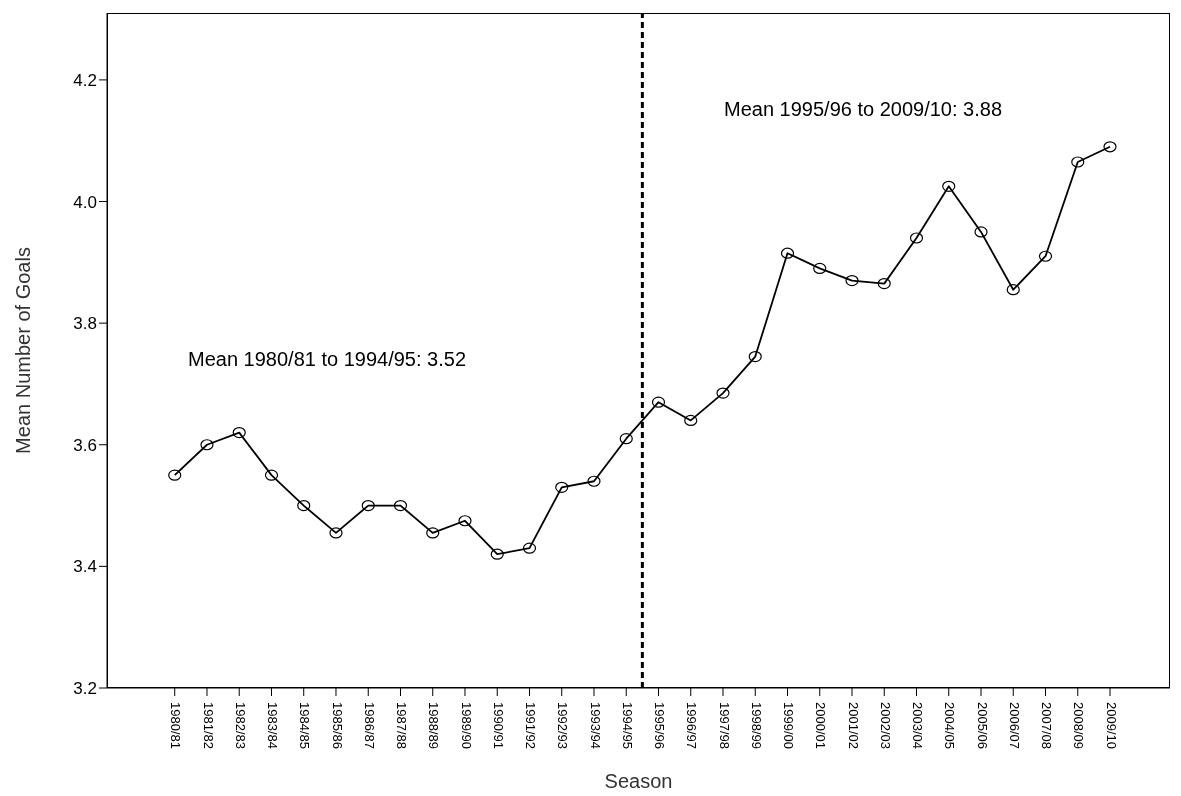 This screenshot has width=1181, height=796. Describe the element at coordinates (563, 725) in the screenshot. I see `x-tick-label: 1992/93` at that location.